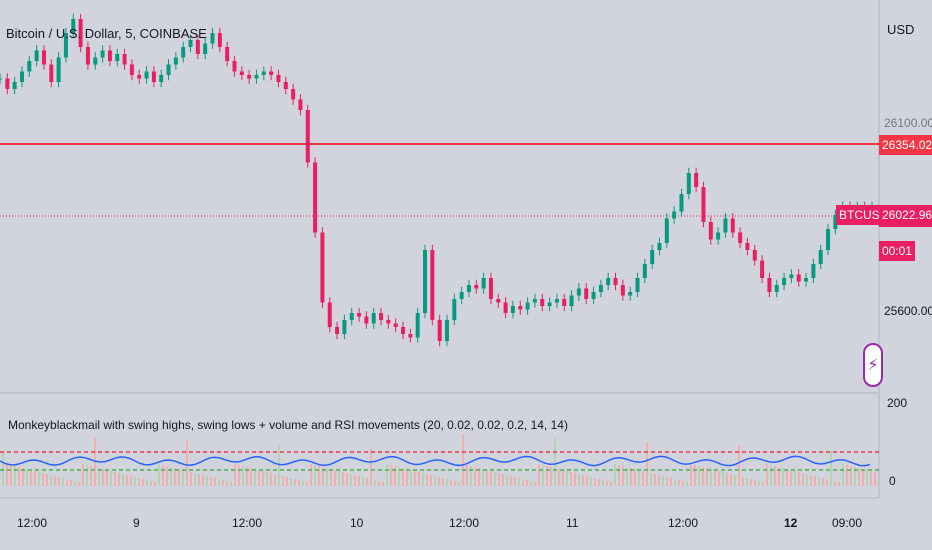  I want to click on last-price-tag: 26022.96, so click(905, 216).